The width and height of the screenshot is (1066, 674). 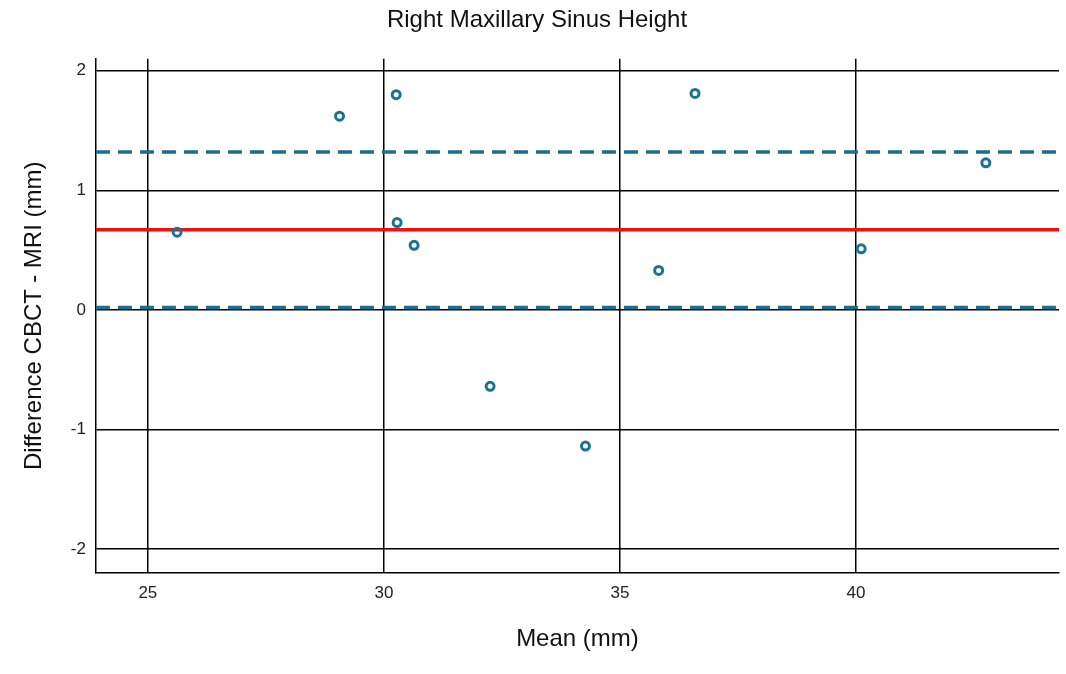 What do you see at coordinates (78, 548) in the screenshot?
I see `y-tick-label: -2` at bounding box center [78, 548].